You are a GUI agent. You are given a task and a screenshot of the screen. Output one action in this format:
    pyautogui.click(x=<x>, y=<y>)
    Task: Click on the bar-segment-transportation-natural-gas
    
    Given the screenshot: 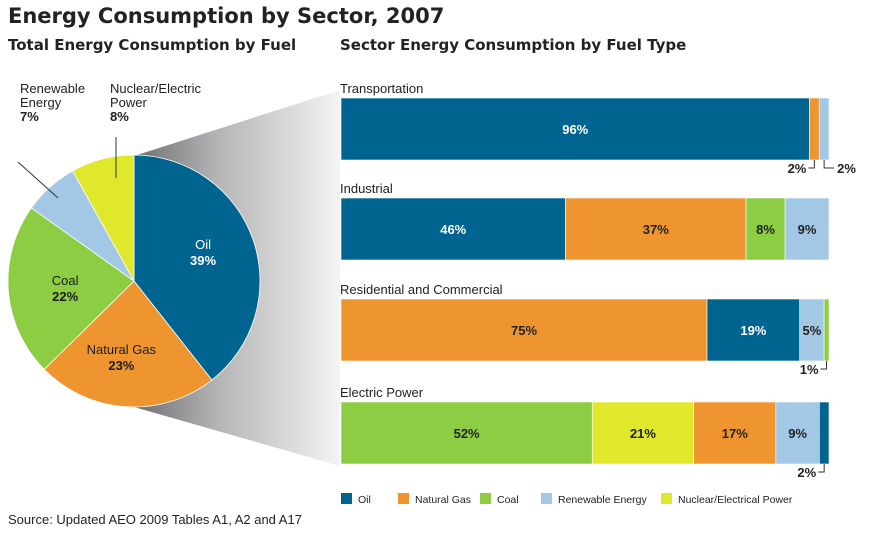 What is the action you would take?
    pyautogui.click(x=814, y=129)
    